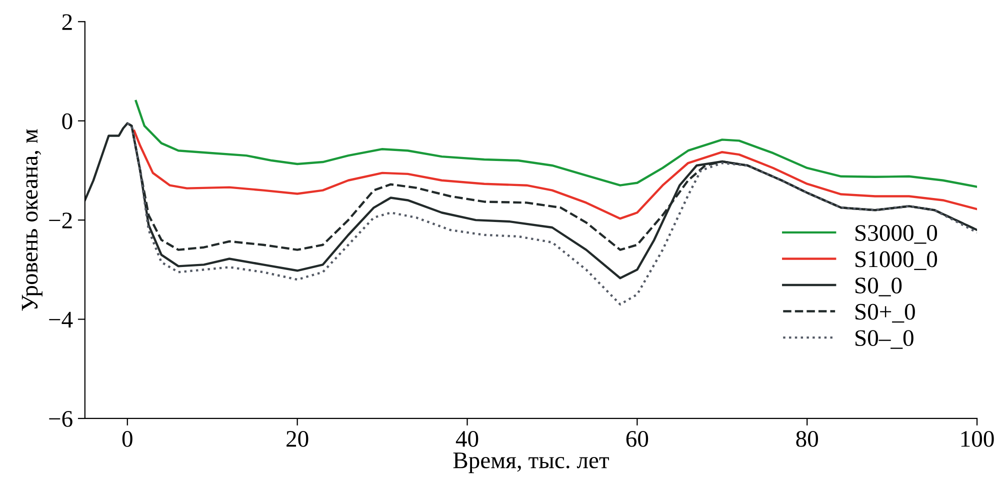  Describe the element at coordinates (897, 234) in the screenshot. I see `legend-label: S3000_0` at that location.